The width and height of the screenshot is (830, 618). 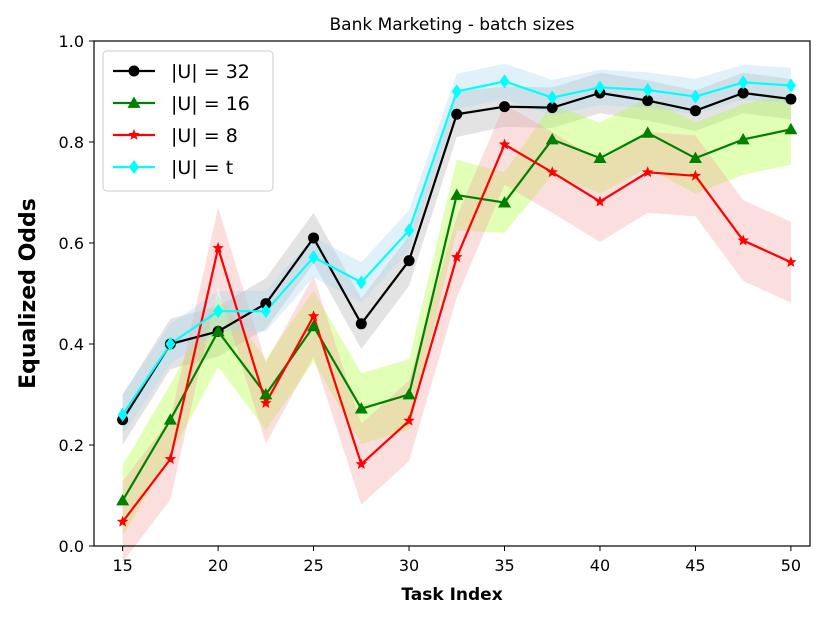 What do you see at coordinates (210, 104) in the screenshot?
I see `legend-label: |U| = 16` at bounding box center [210, 104].